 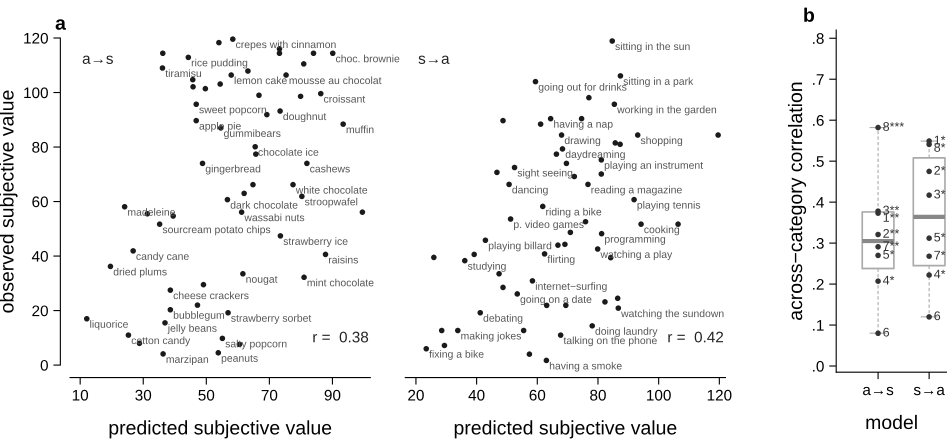 What do you see at coordinates (206, 395) in the screenshot?
I see `x-tick-label: 50` at bounding box center [206, 395].